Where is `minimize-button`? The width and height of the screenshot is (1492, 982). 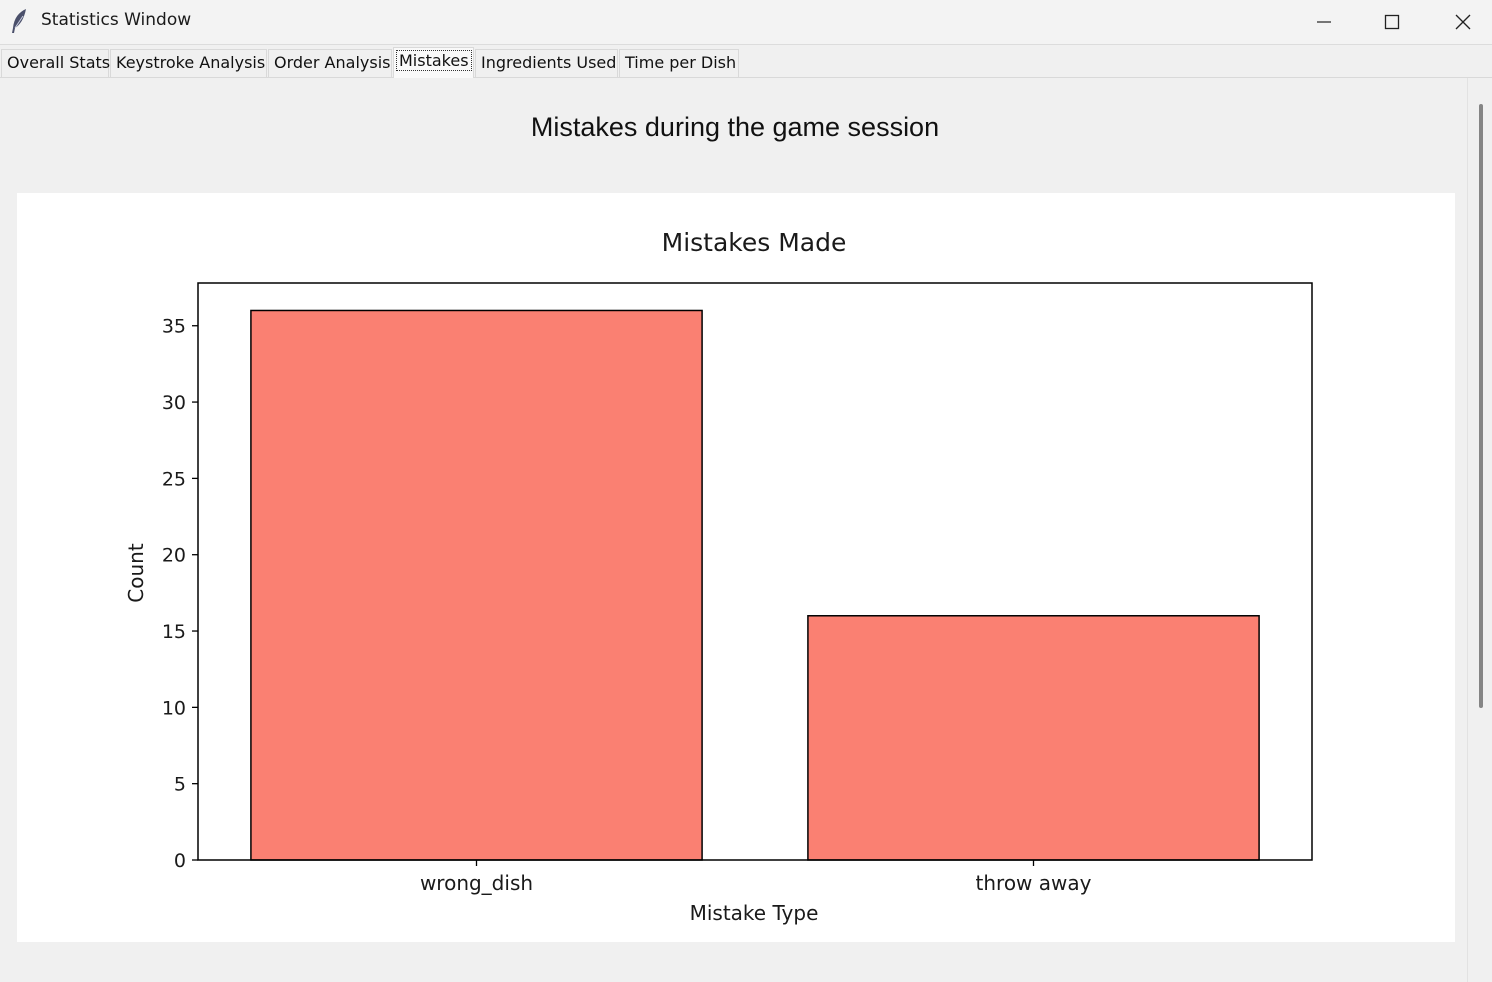
minimize-button is located at coordinates (1323, 22).